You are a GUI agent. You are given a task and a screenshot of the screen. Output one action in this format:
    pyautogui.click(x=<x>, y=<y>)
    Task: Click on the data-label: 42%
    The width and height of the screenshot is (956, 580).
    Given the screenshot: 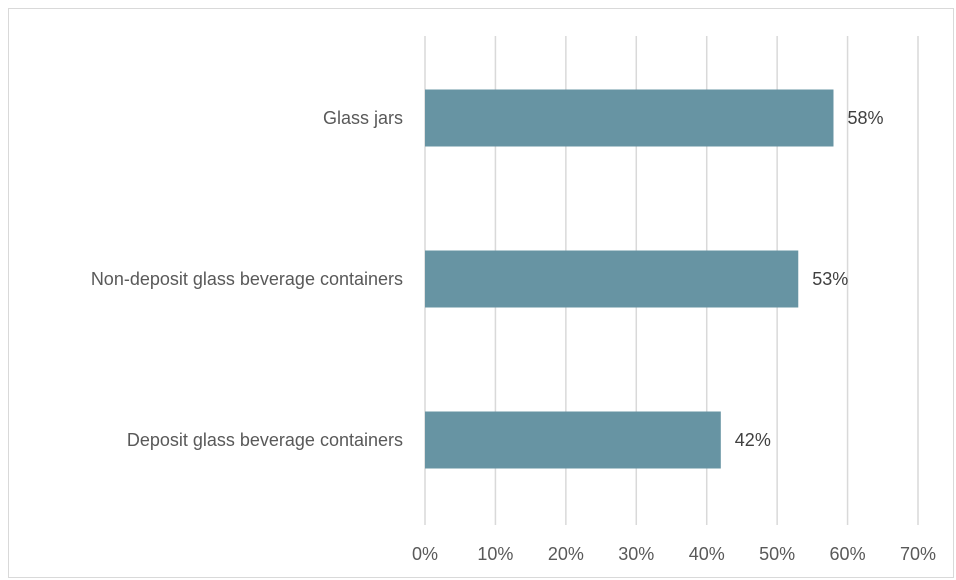 What is the action you would take?
    pyautogui.click(x=753, y=440)
    